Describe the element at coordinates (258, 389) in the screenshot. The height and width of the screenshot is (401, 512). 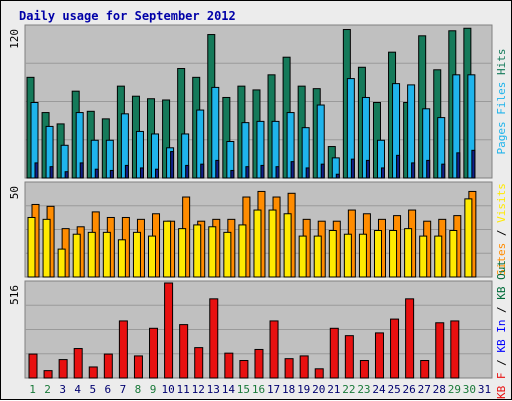
I see `day-label: 16` at that location.